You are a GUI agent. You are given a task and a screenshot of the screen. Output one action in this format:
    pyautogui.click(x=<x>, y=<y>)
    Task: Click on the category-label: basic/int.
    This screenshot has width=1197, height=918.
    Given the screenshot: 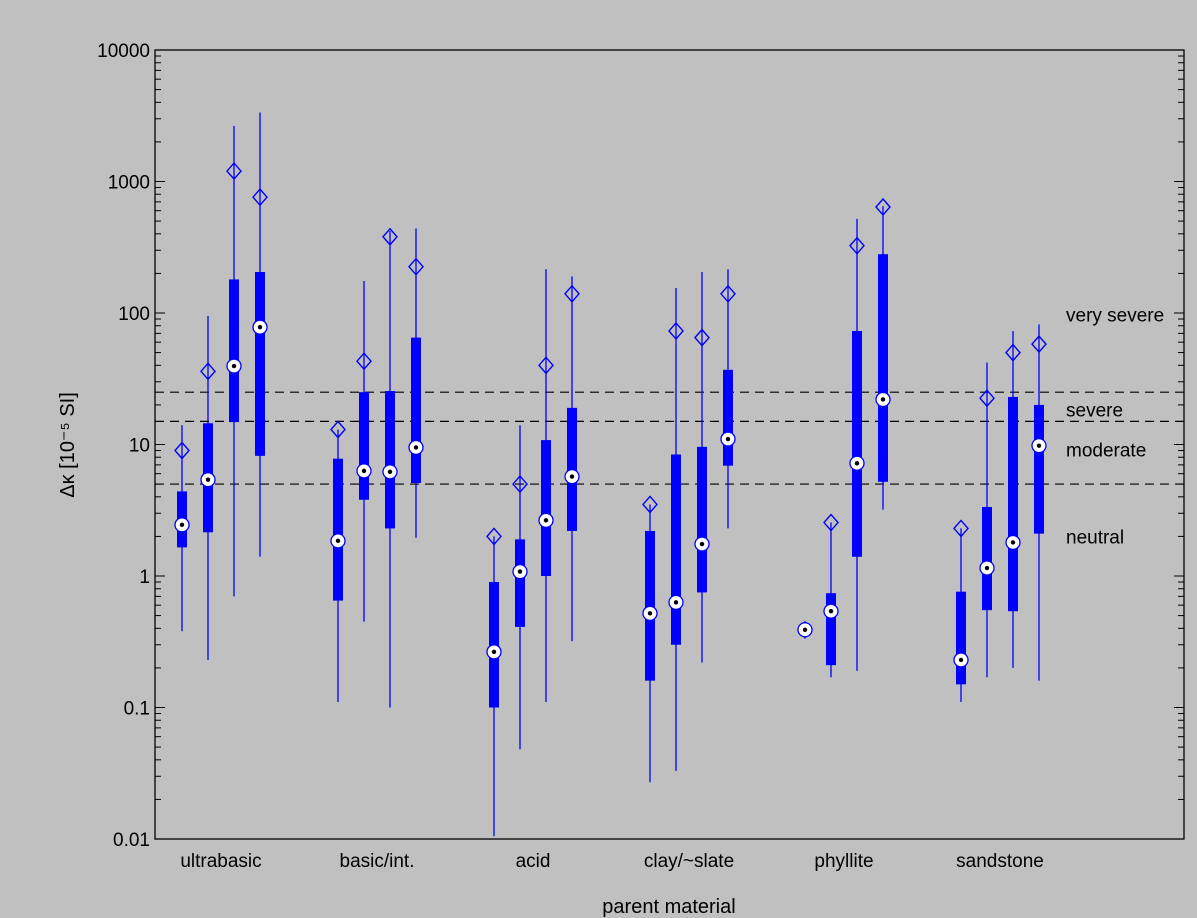 What is the action you would take?
    pyautogui.click(x=377, y=861)
    